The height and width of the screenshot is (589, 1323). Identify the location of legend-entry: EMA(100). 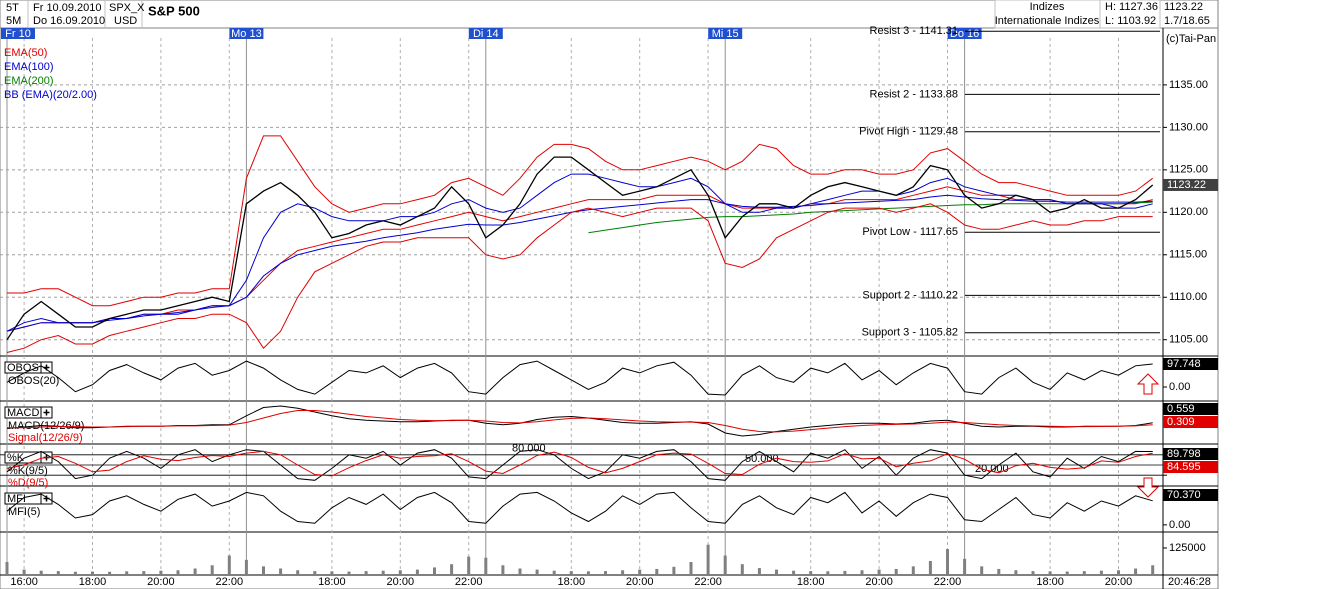
(29, 67).